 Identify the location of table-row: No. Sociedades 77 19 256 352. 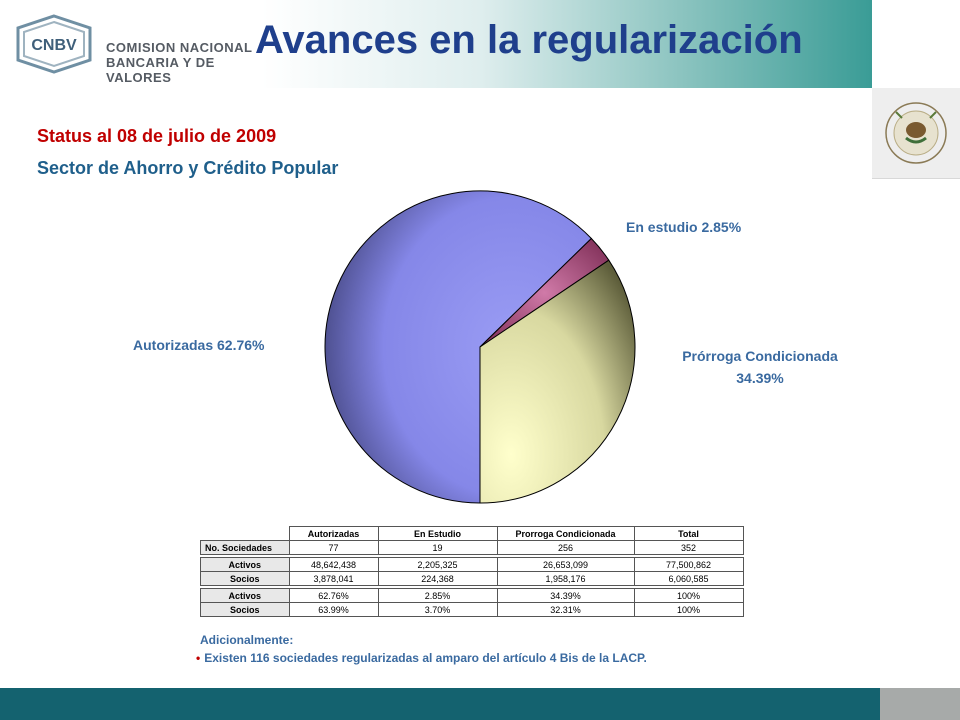
(472, 547).